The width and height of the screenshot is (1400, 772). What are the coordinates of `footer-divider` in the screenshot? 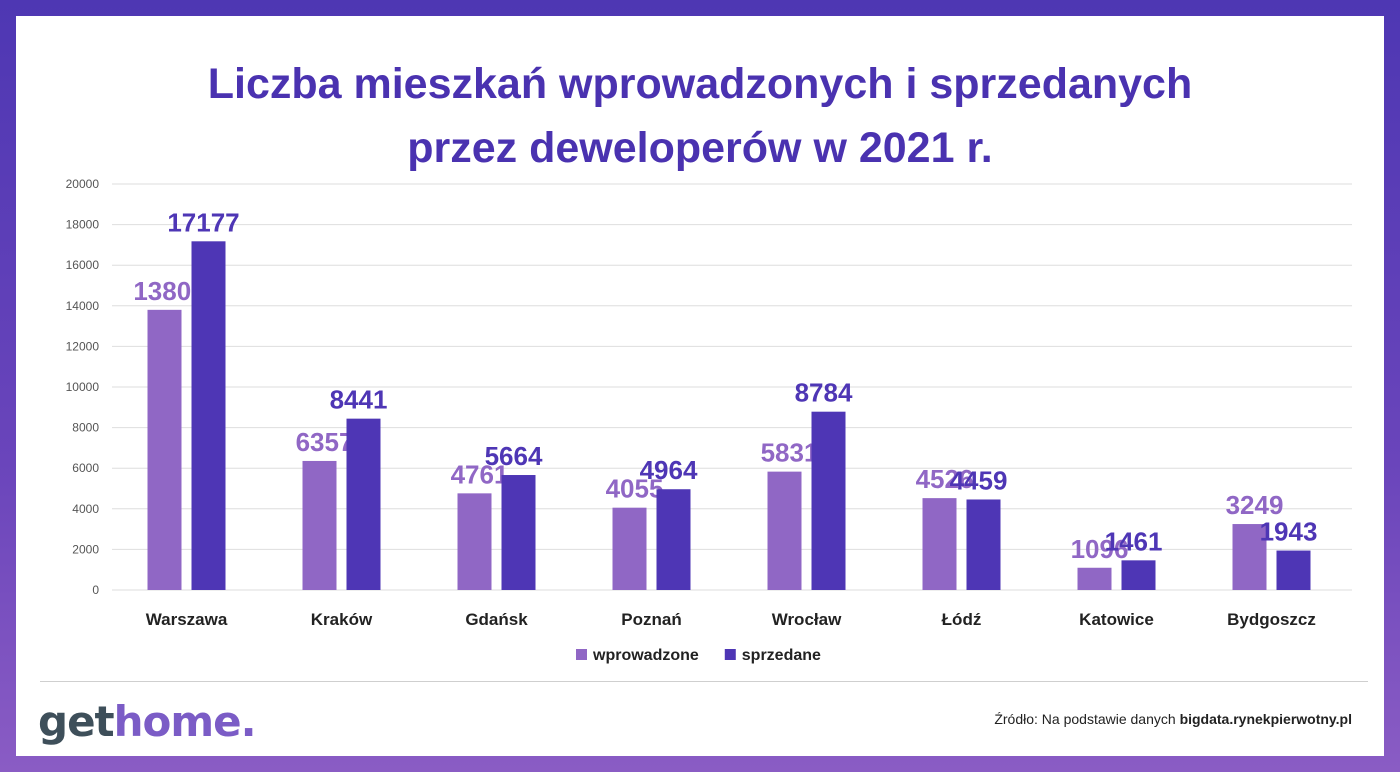 It's located at (704, 681).